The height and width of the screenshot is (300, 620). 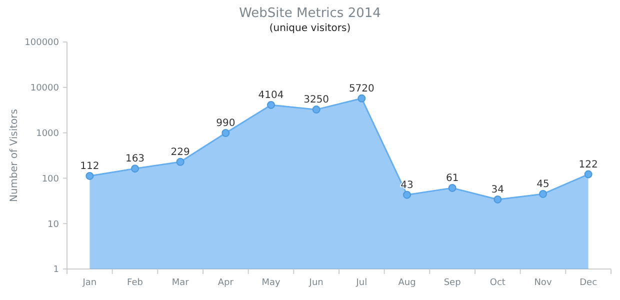 I want to click on data-label: 990, so click(x=226, y=123).